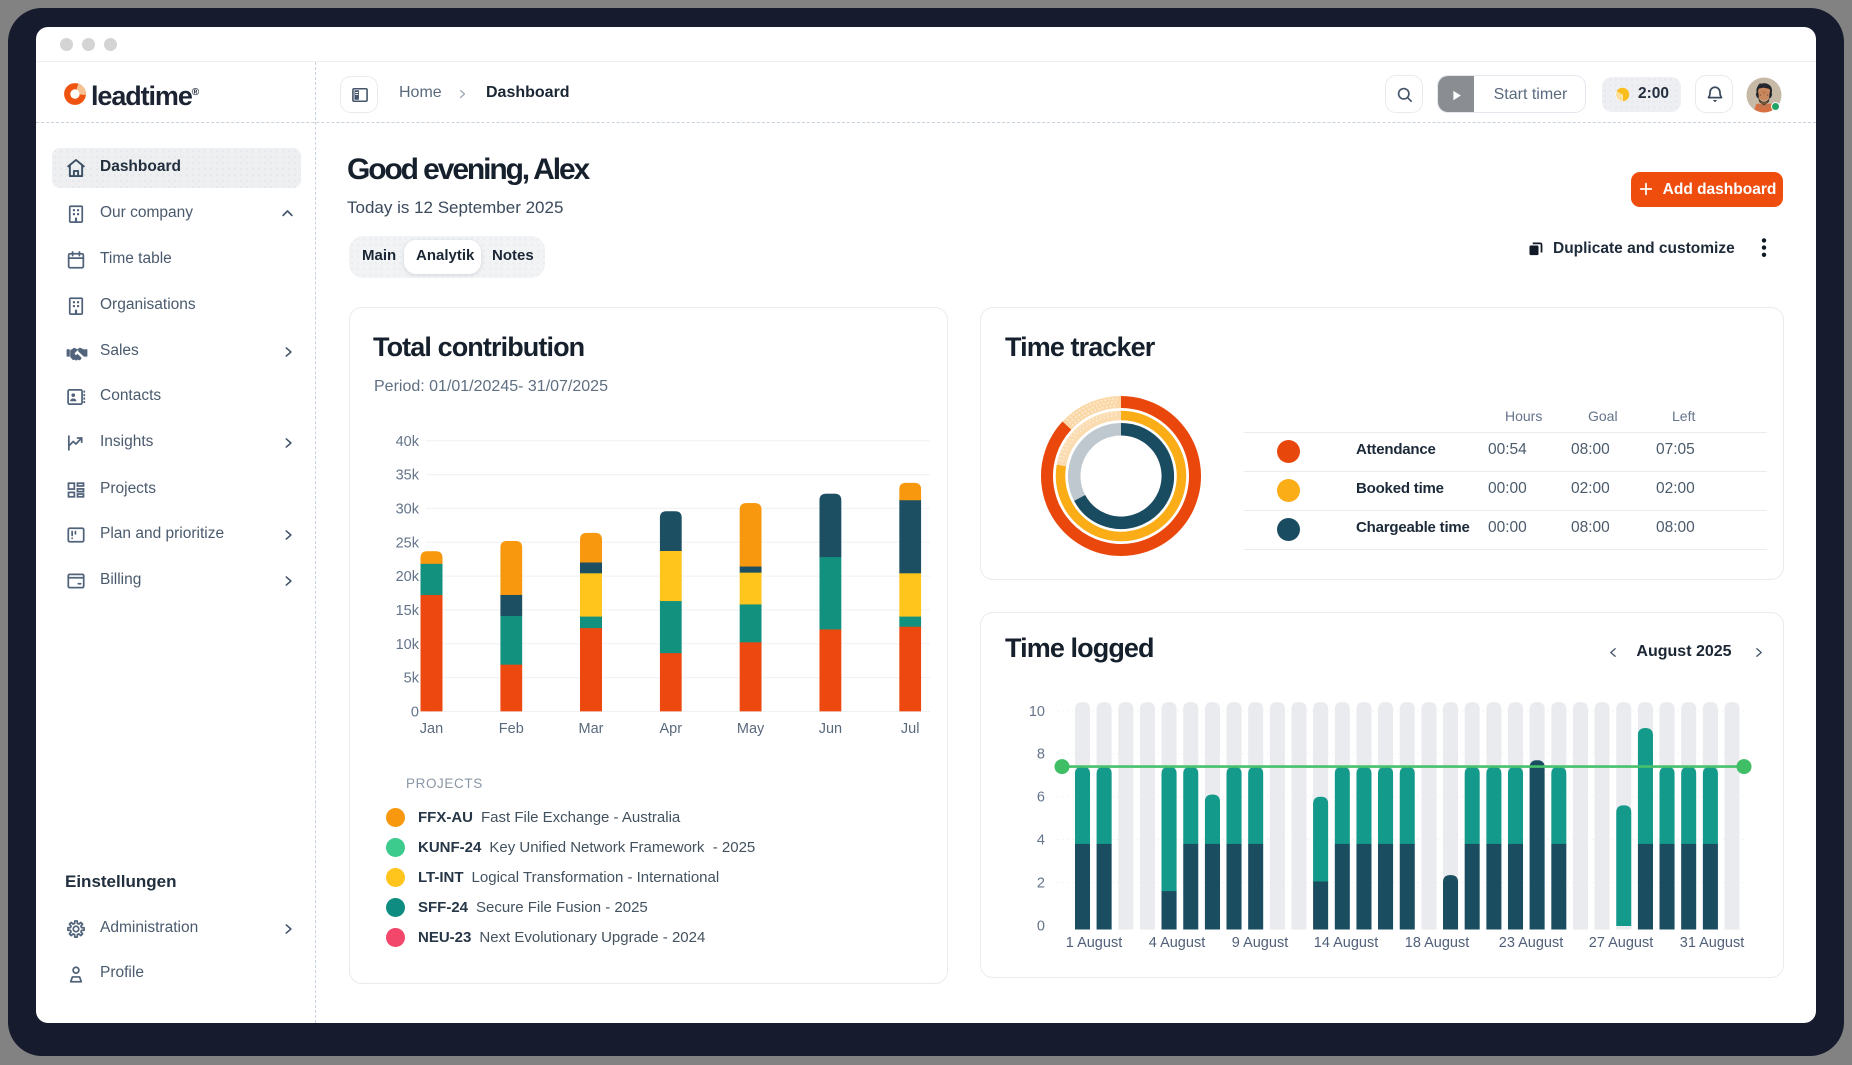  What do you see at coordinates (1041, 798) in the screenshot?
I see `svg-text: 6` at bounding box center [1041, 798].